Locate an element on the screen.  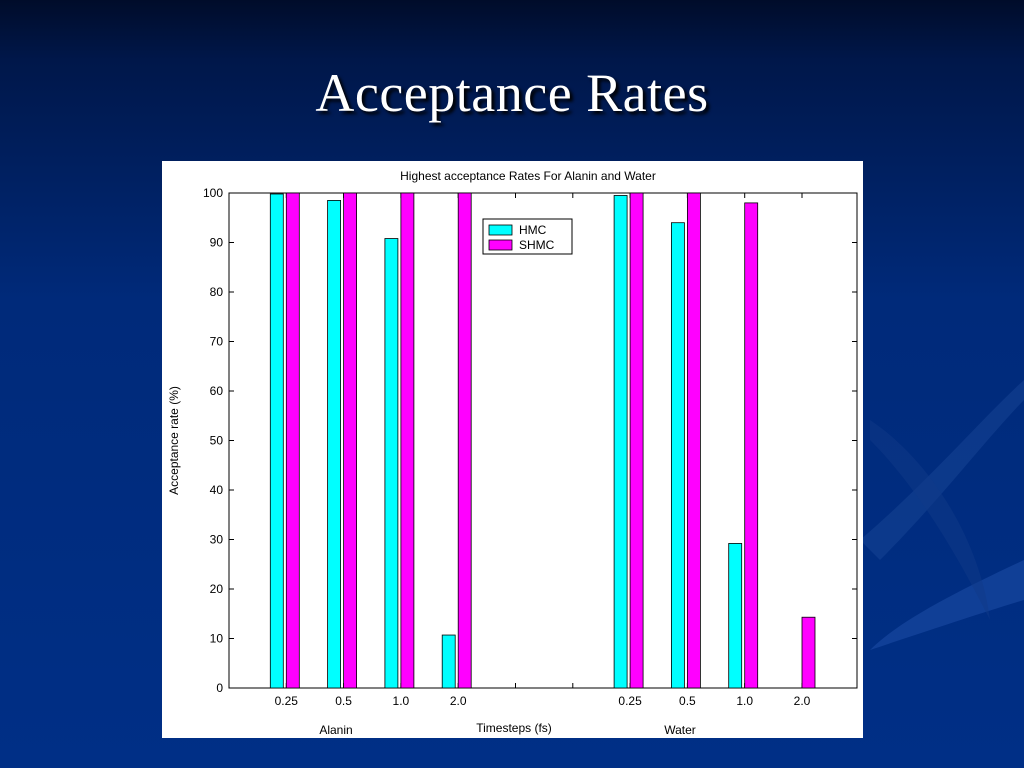
legend-swatch-shmc is located at coordinates (500, 245).